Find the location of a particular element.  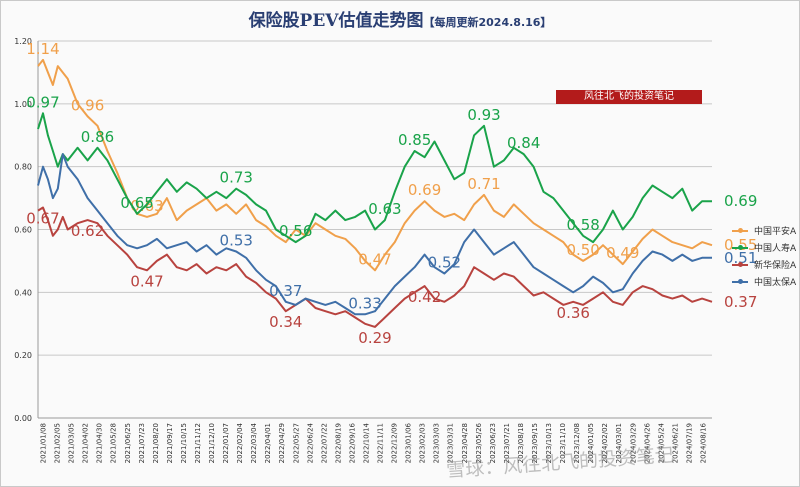

x-tick-label: 2022/02/04 is located at coordinates (240, 442).